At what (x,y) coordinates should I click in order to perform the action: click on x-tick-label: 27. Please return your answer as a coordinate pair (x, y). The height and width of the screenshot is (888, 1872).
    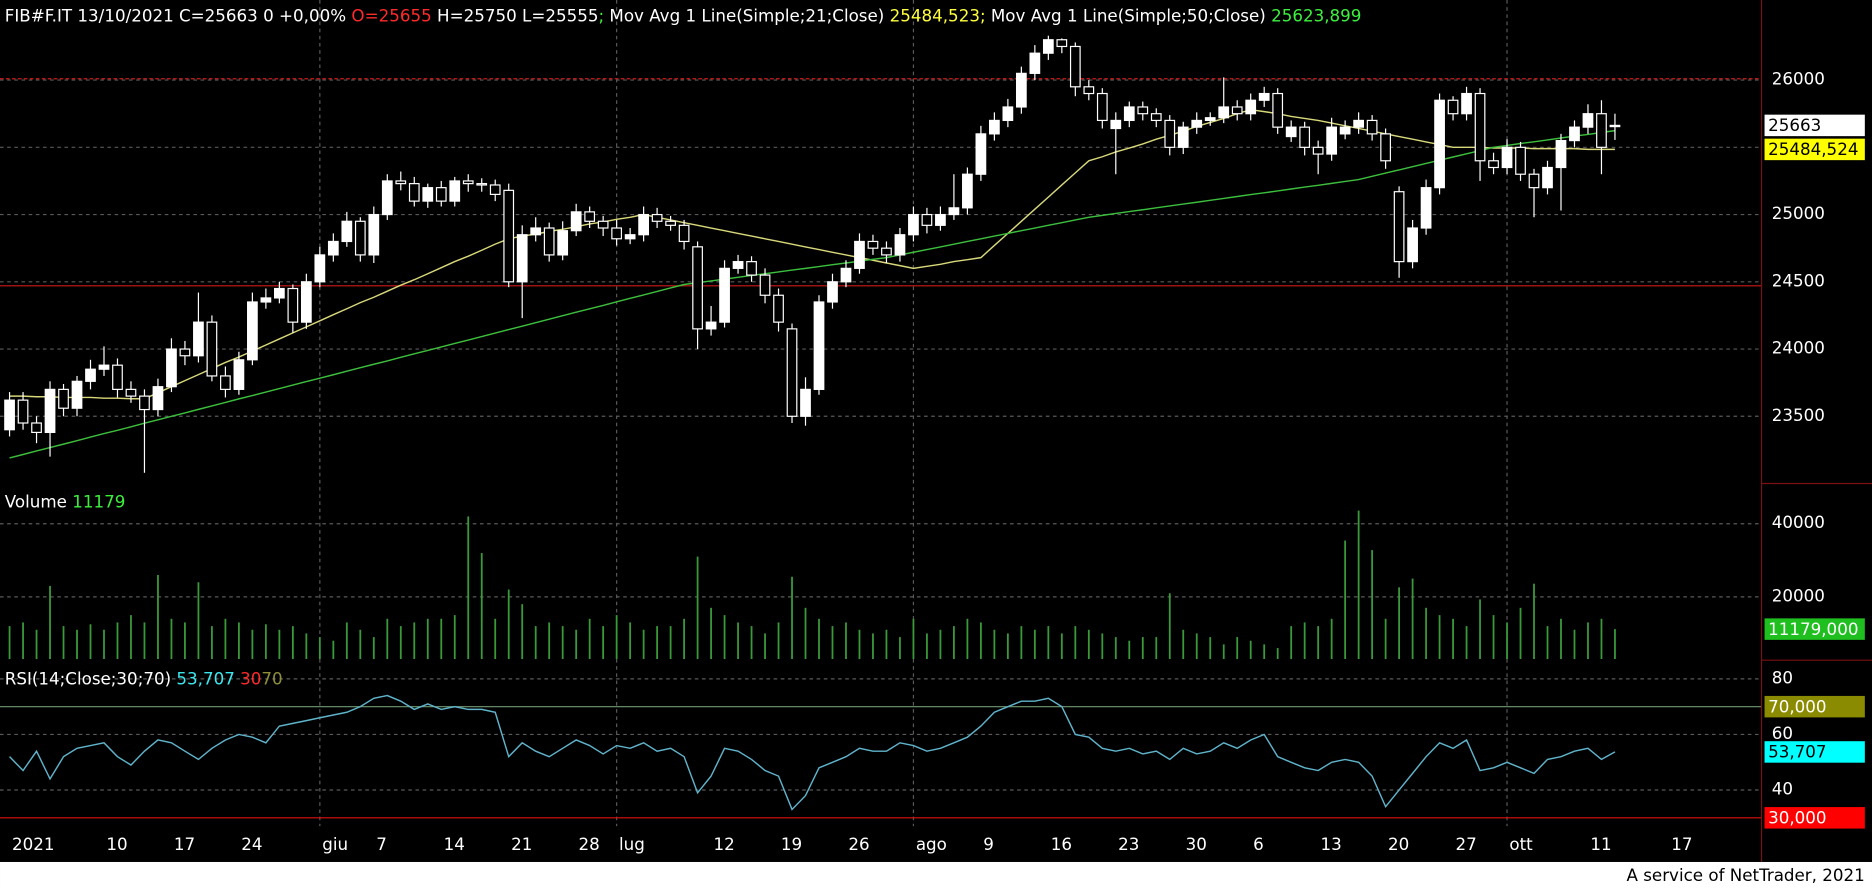
    Looking at the image, I should click on (1465, 844).